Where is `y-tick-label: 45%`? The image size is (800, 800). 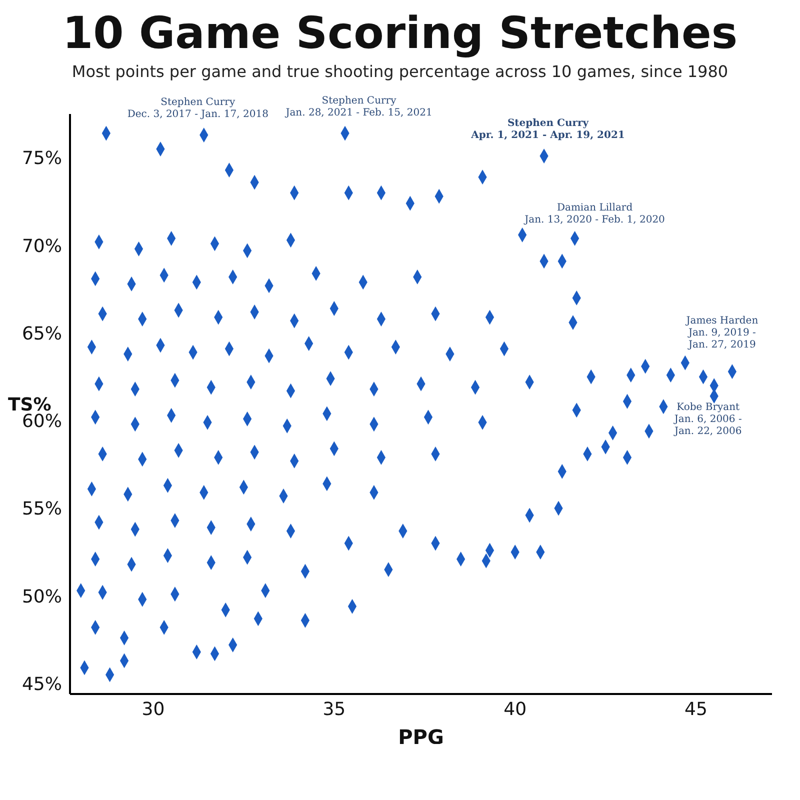 y-tick-label: 45% is located at coordinates (42, 684).